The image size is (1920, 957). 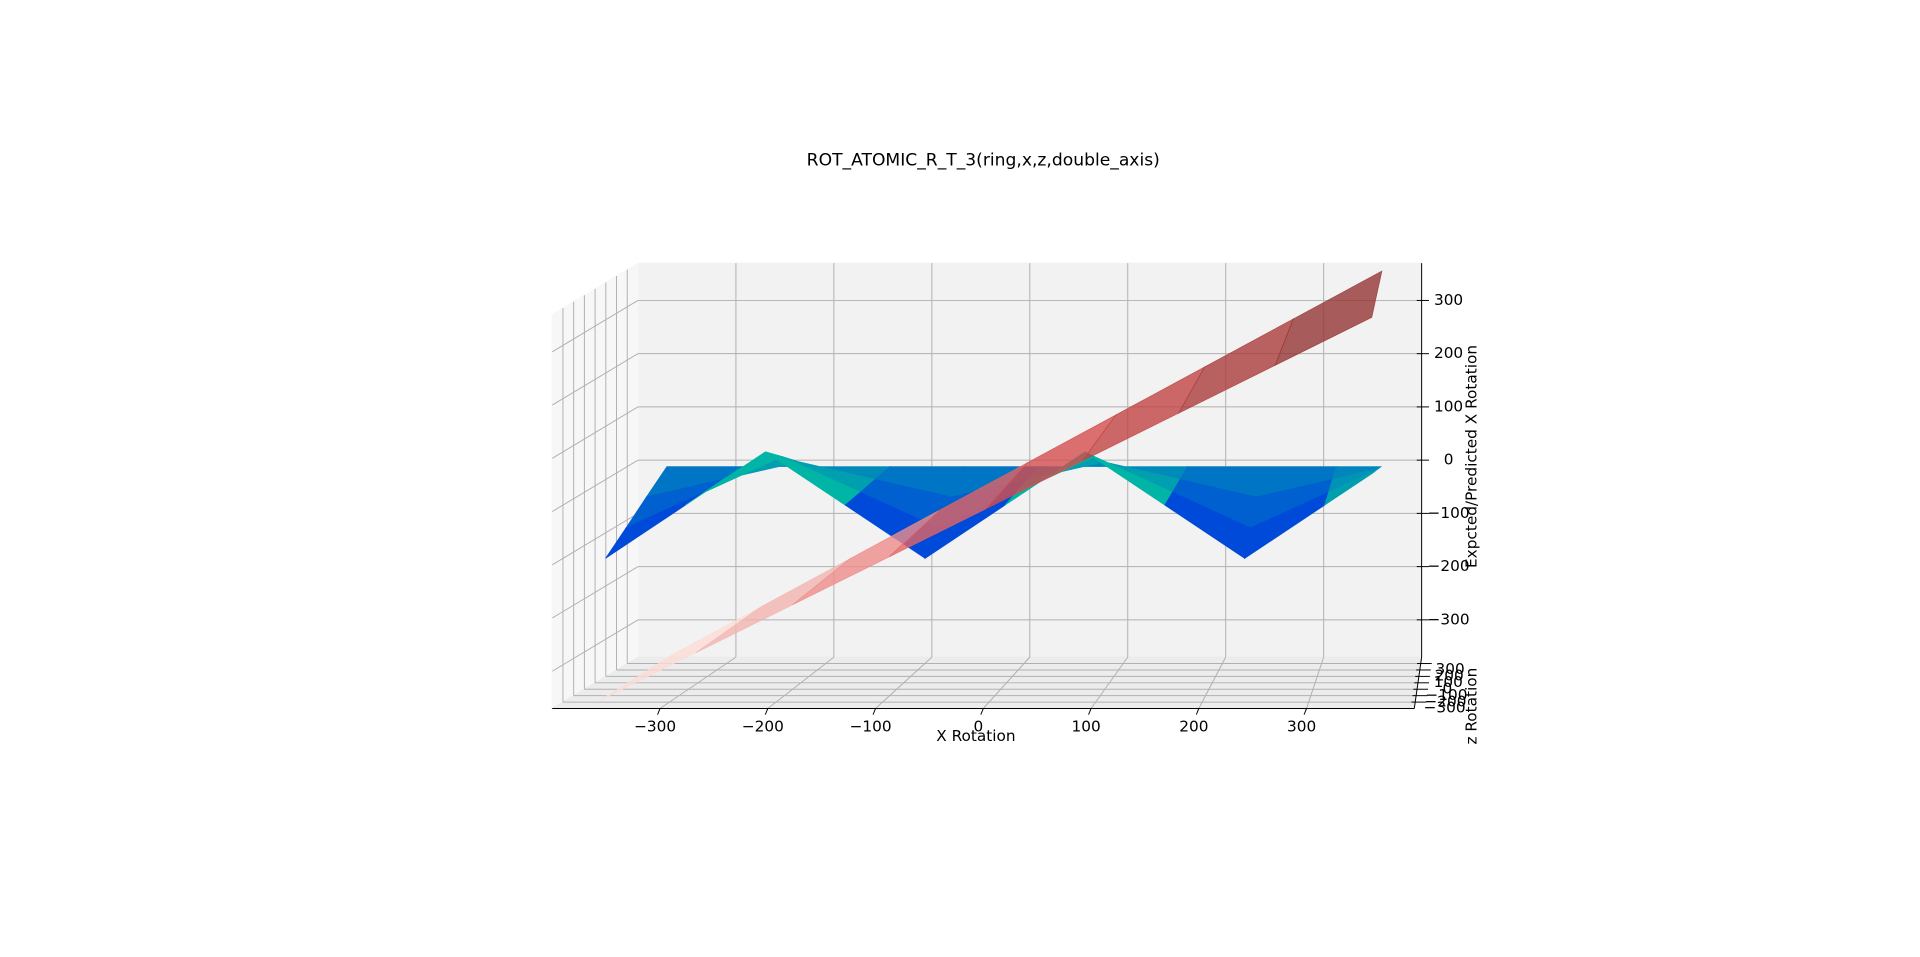 What do you see at coordinates (1193, 726) in the screenshot?
I see `x-tick-label: 200` at bounding box center [1193, 726].